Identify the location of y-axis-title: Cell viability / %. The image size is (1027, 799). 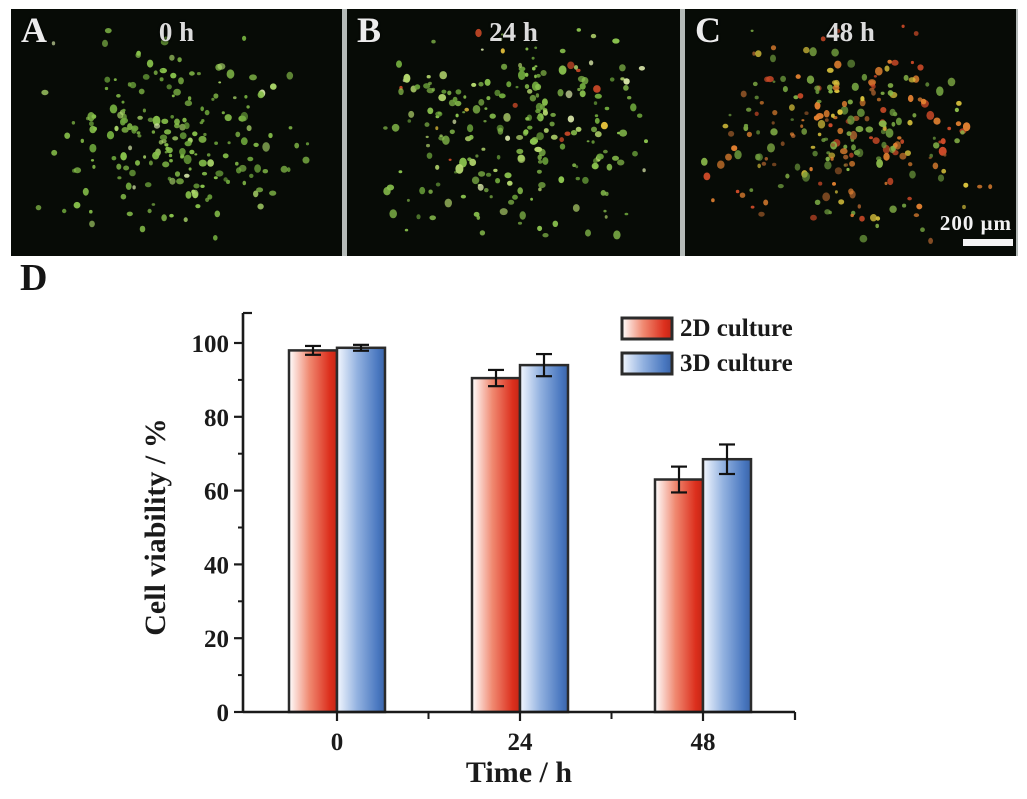
(155, 527).